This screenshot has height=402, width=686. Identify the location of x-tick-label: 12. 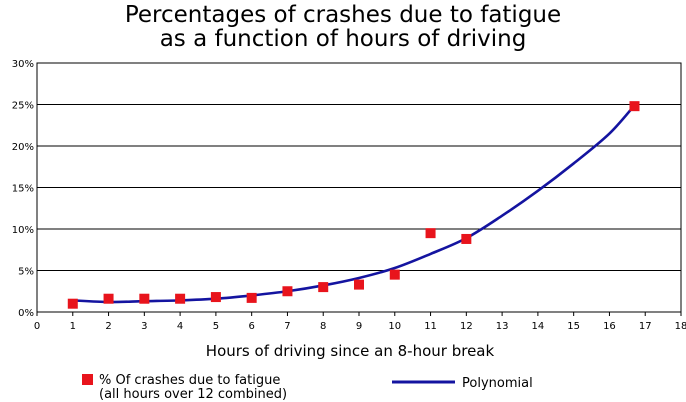
(466, 326).